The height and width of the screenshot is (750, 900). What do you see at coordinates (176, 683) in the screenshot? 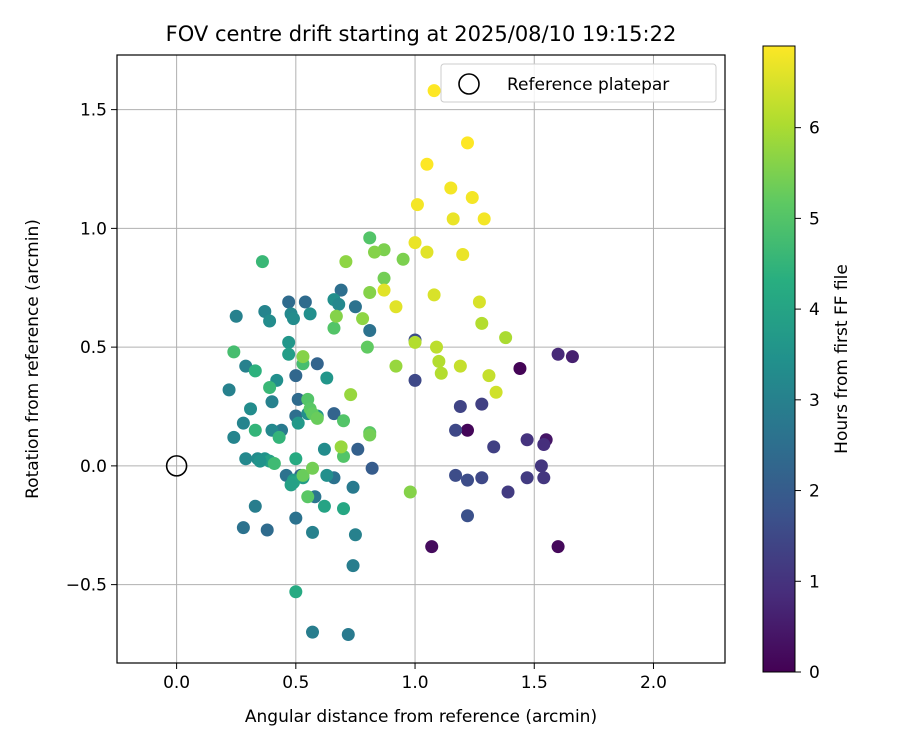
I see `x-tick-label: 0.0` at bounding box center [176, 683].